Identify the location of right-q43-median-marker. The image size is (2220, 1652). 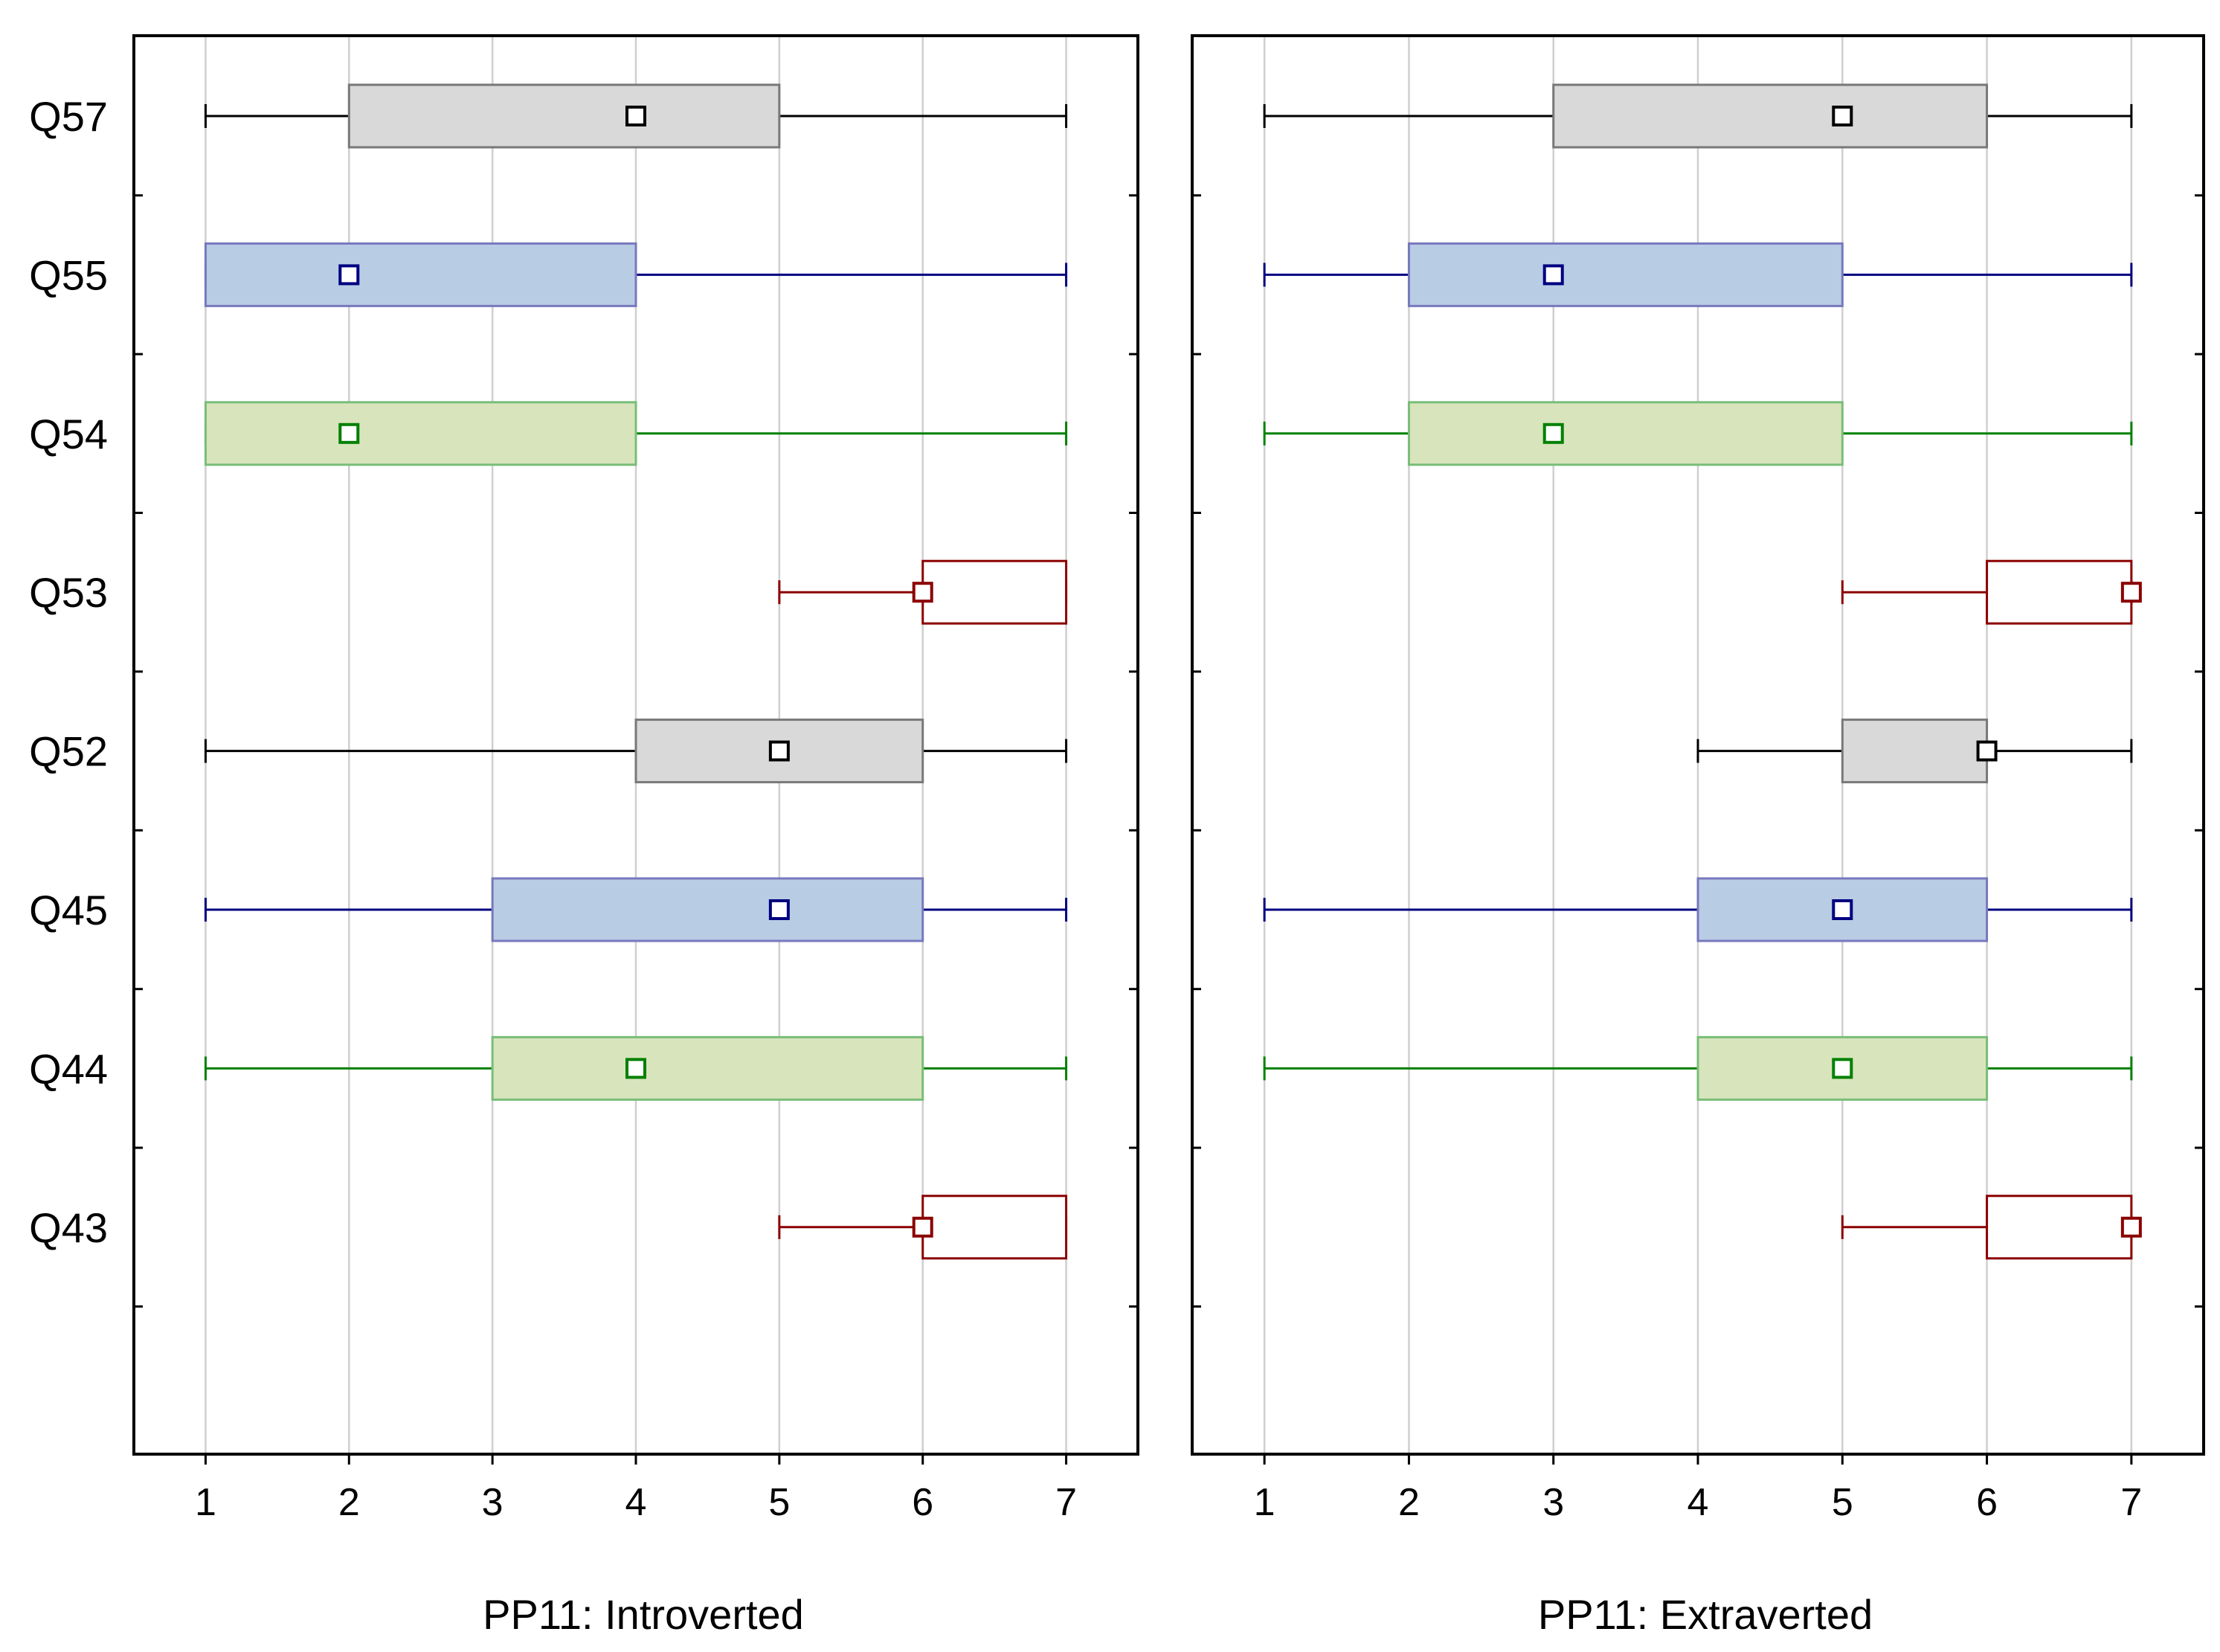
(2131, 1227).